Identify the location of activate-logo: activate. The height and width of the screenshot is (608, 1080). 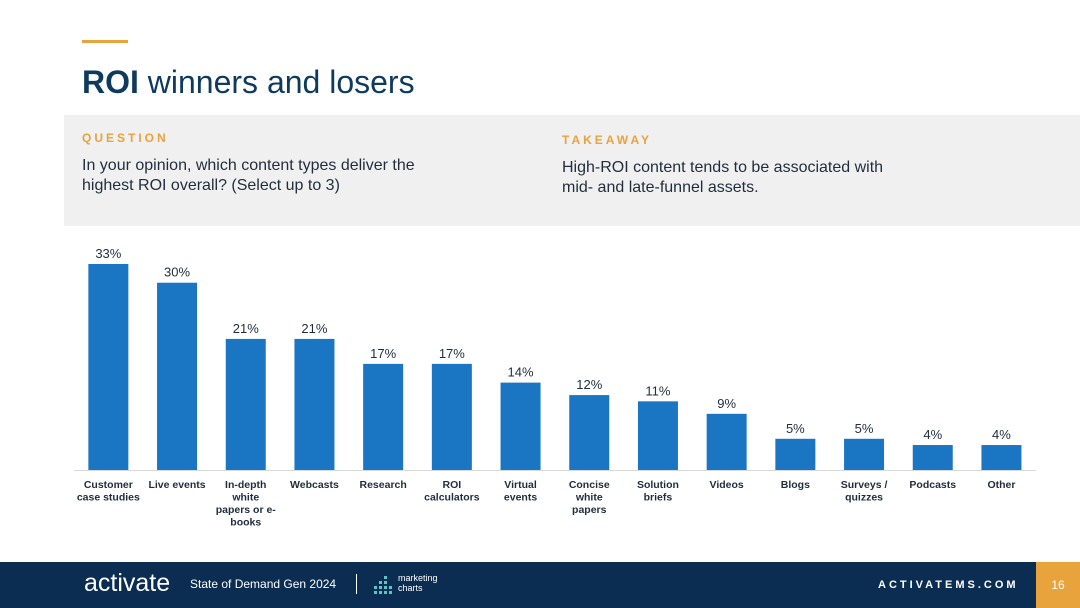
(127, 583).